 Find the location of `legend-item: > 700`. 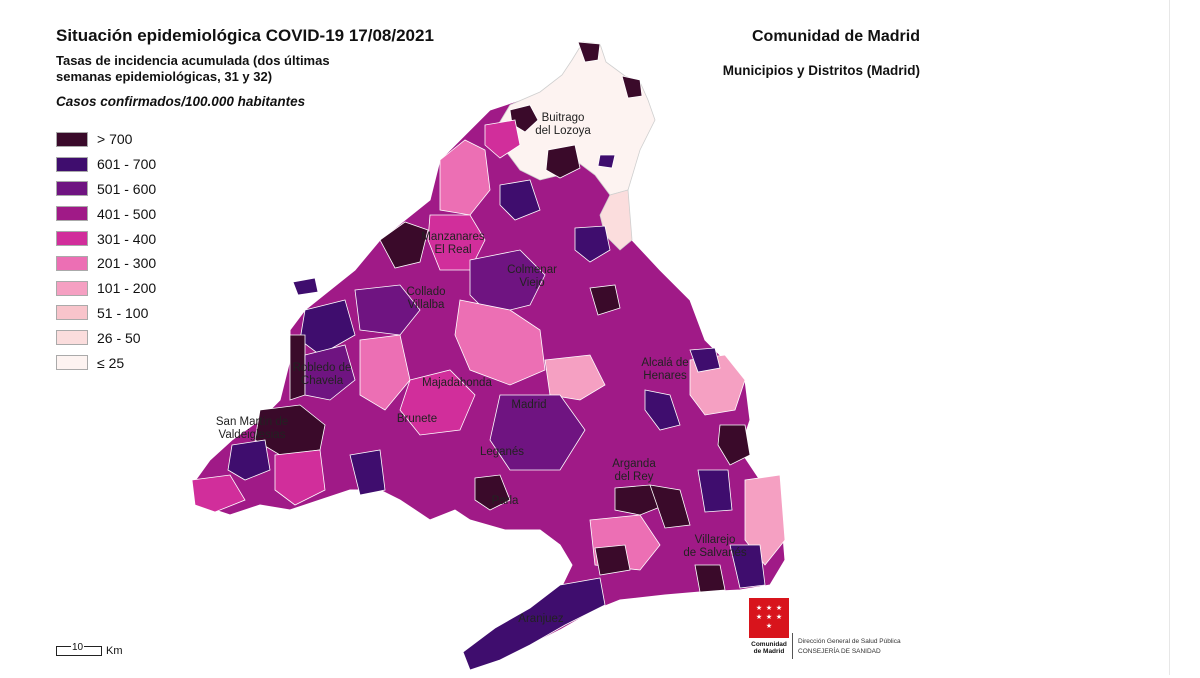

legend-item: > 700 is located at coordinates (106, 139).